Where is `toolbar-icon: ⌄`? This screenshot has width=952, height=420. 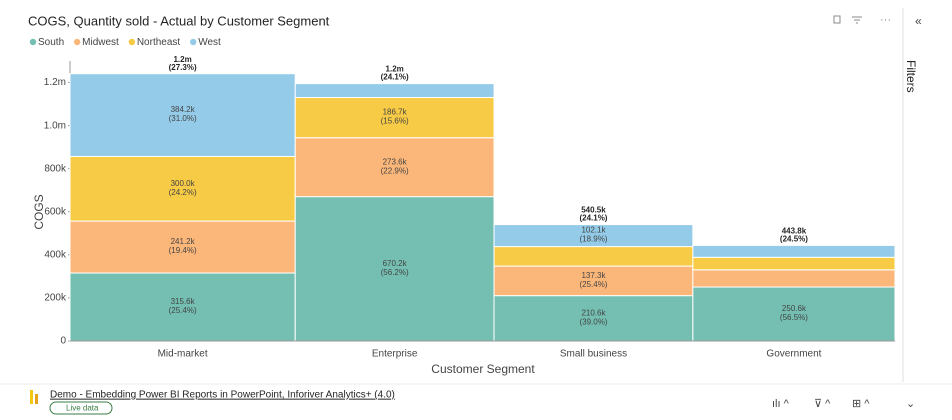 toolbar-icon: ⌄ is located at coordinates (910, 404).